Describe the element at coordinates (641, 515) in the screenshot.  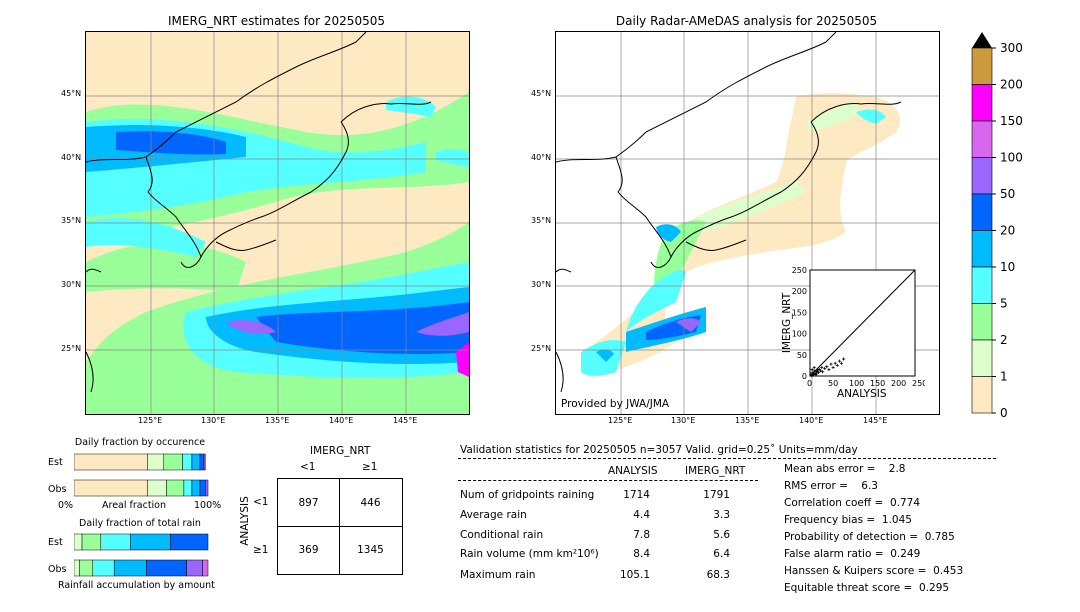
I see `validation-row-analysis: 4.4` at that location.